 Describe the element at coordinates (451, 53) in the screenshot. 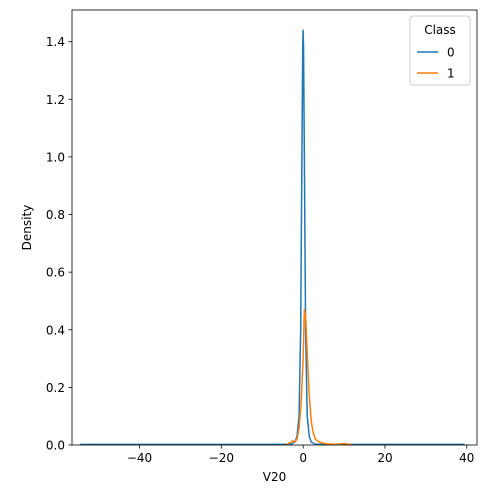

I see `legend-label-0: 0` at that location.